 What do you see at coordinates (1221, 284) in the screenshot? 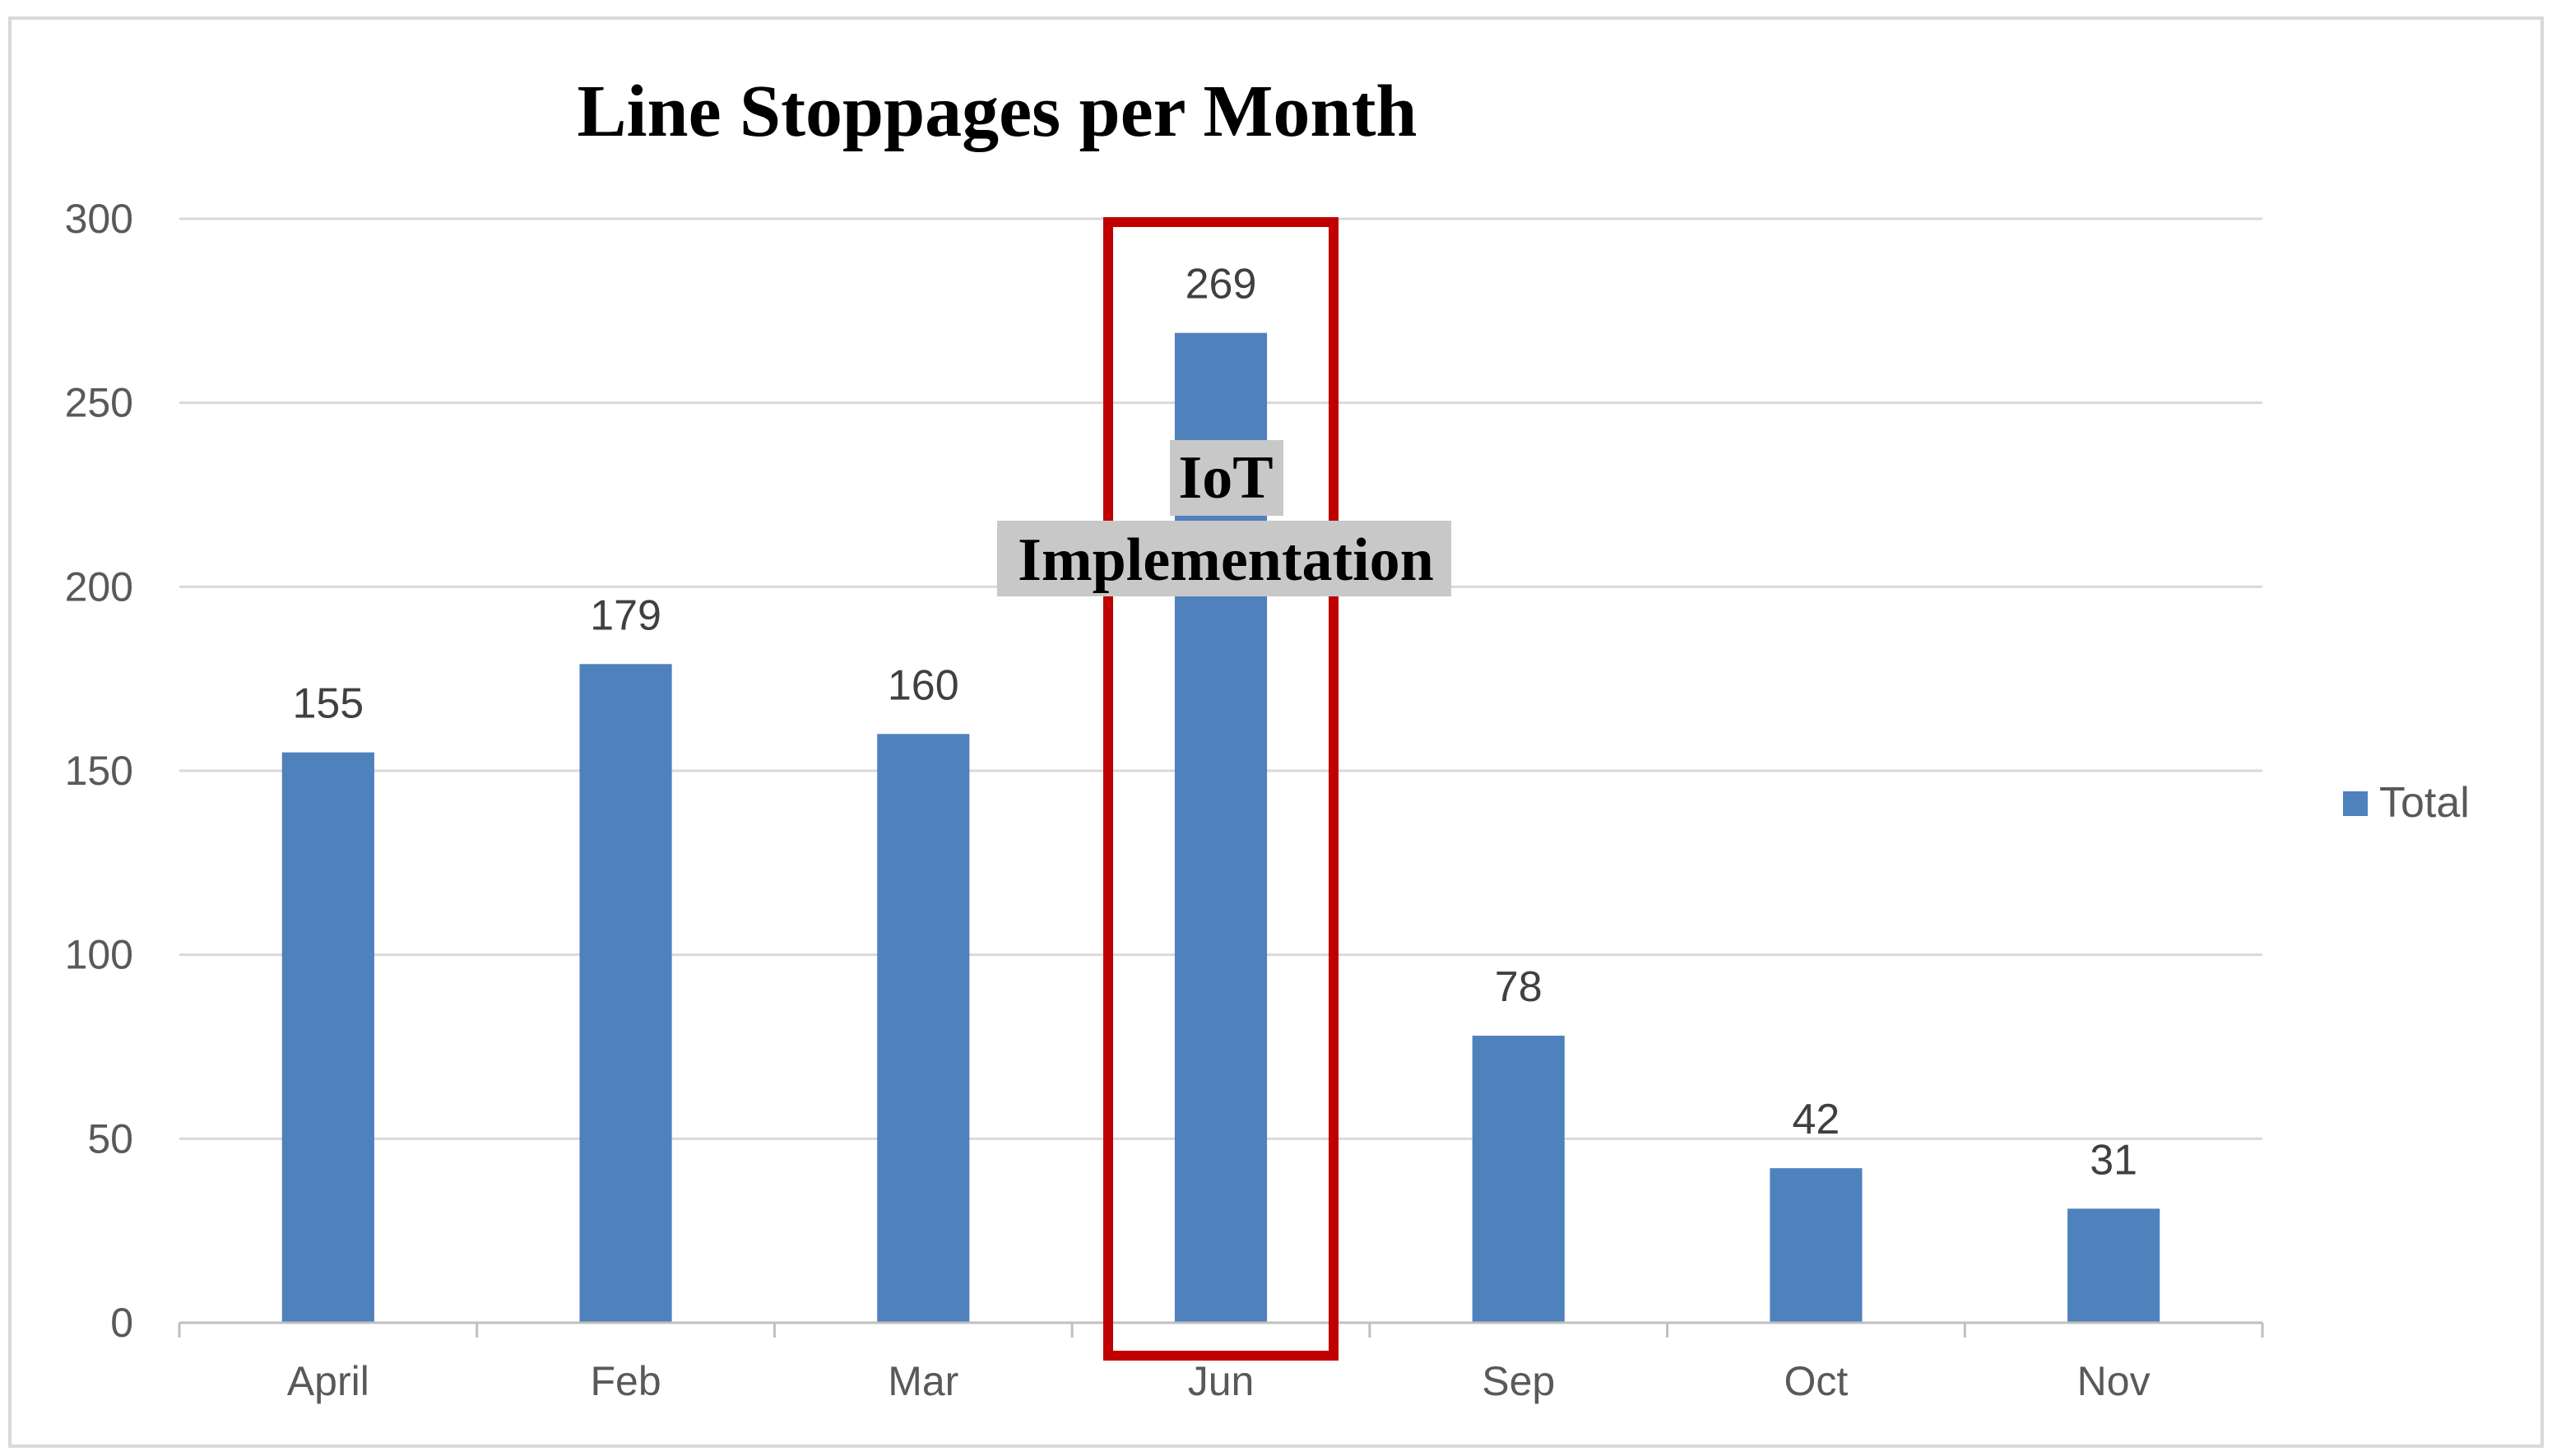
I see `data-label-jun: 269` at bounding box center [1221, 284].